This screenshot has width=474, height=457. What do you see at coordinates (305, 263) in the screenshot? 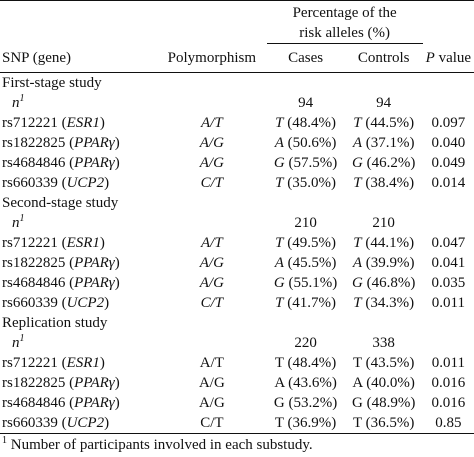
I see `cases-cell: A (45.5%)` at bounding box center [305, 263].